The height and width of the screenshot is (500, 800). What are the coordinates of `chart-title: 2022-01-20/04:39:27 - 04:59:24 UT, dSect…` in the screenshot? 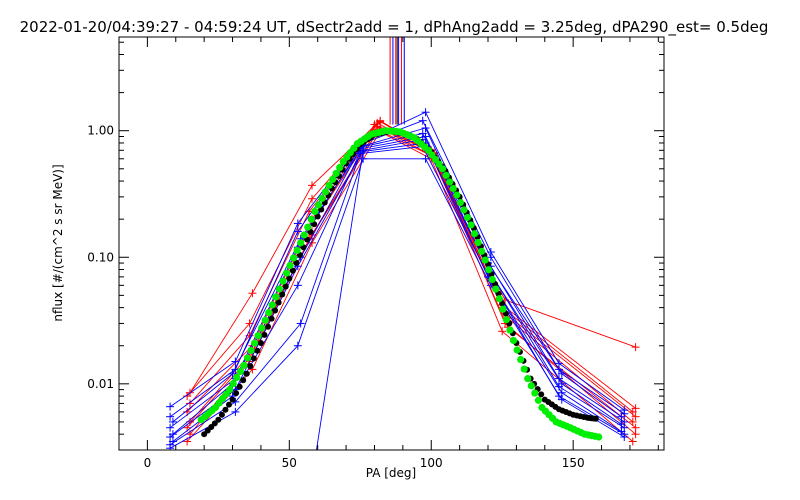 It's located at (394, 27).